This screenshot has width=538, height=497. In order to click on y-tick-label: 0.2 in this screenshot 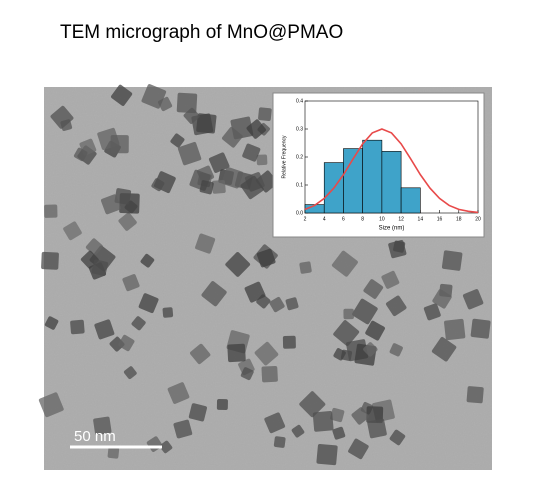, I will do `click(299, 157)`.